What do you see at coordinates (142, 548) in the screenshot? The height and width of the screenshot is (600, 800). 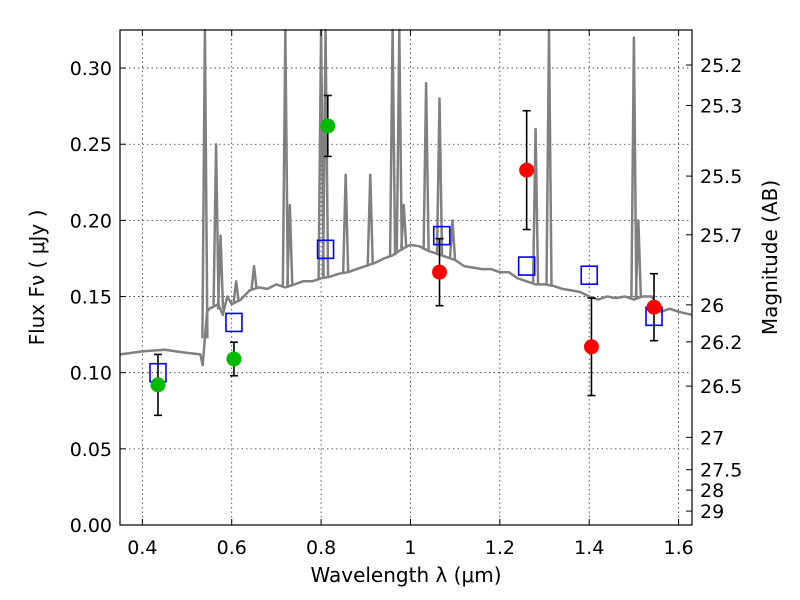 I see `x-tick-label: 0.4` at bounding box center [142, 548].